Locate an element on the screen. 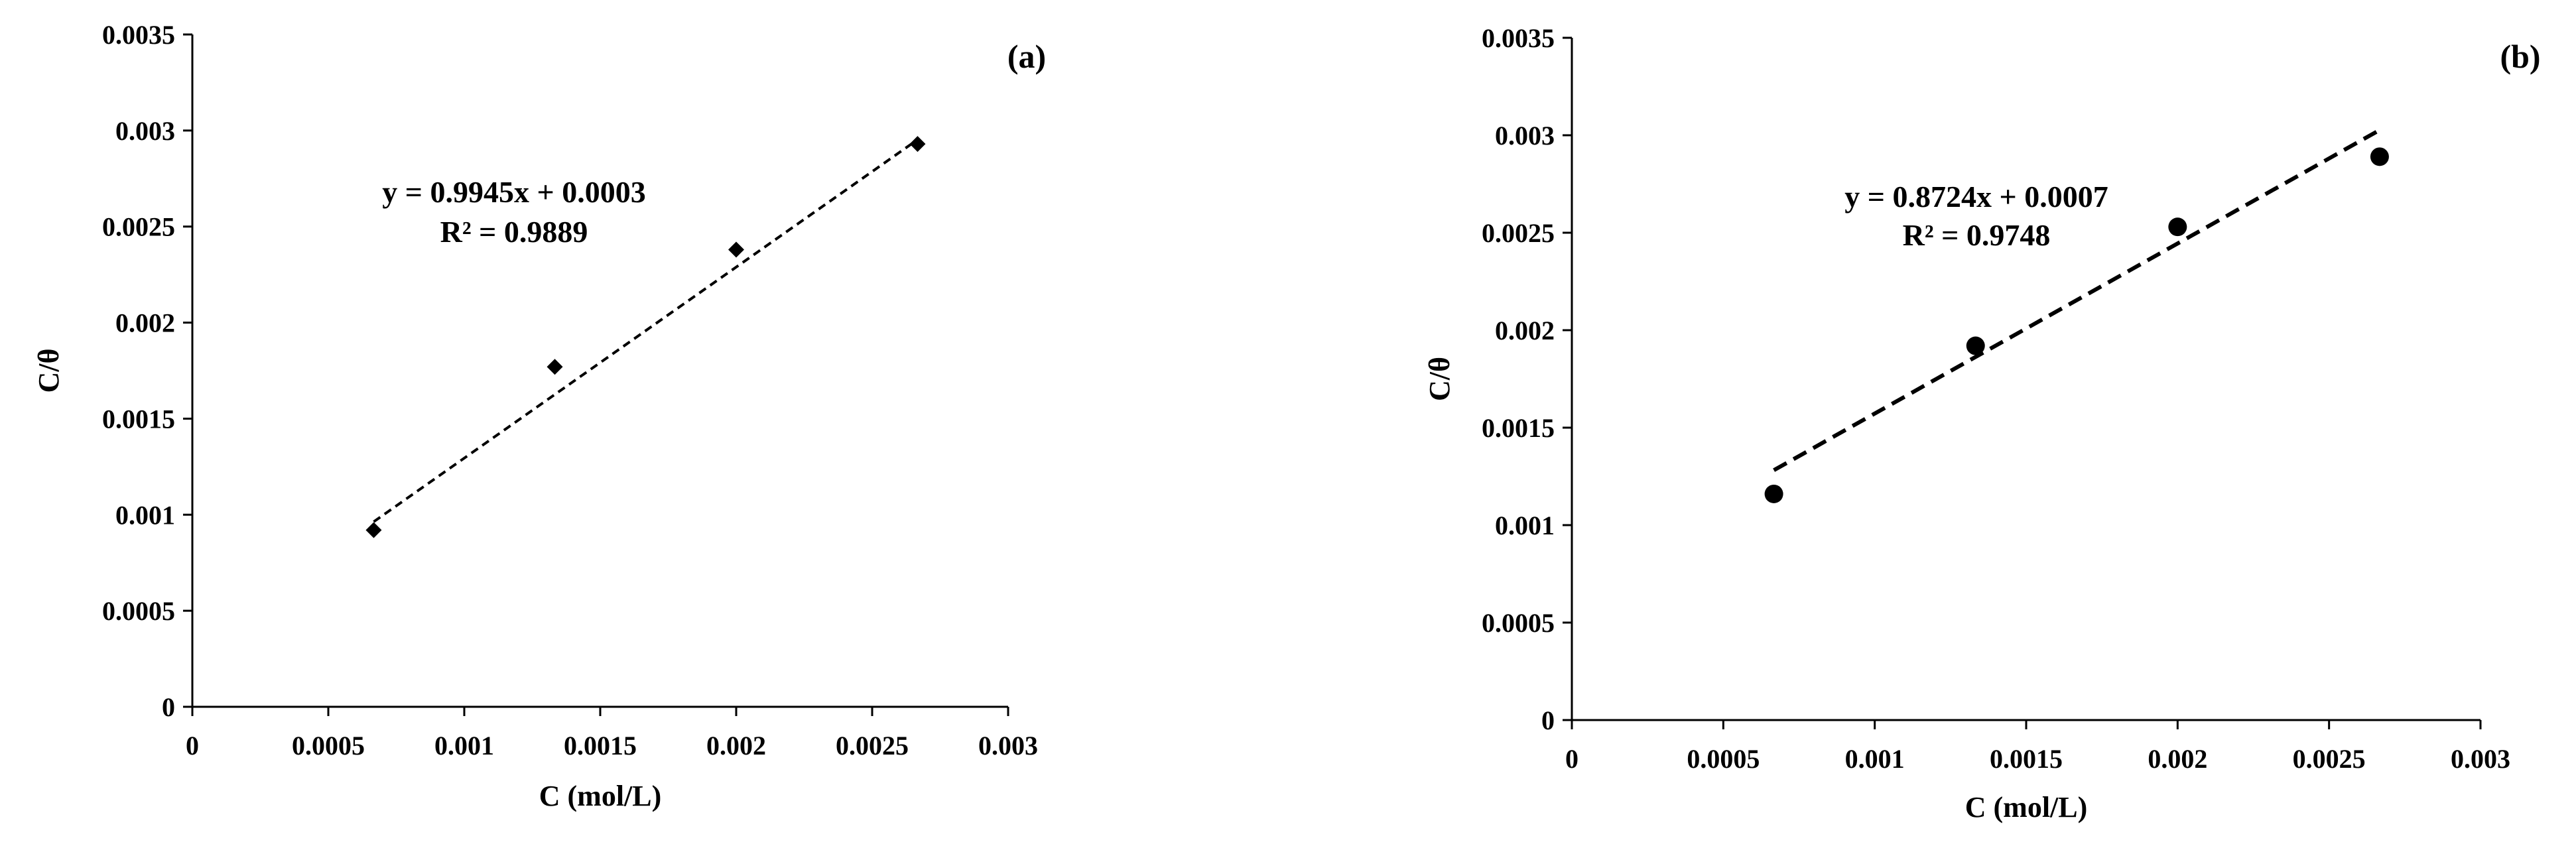 The width and height of the screenshot is (2576, 852). panel-label: (b) is located at coordinates (2520, 56).